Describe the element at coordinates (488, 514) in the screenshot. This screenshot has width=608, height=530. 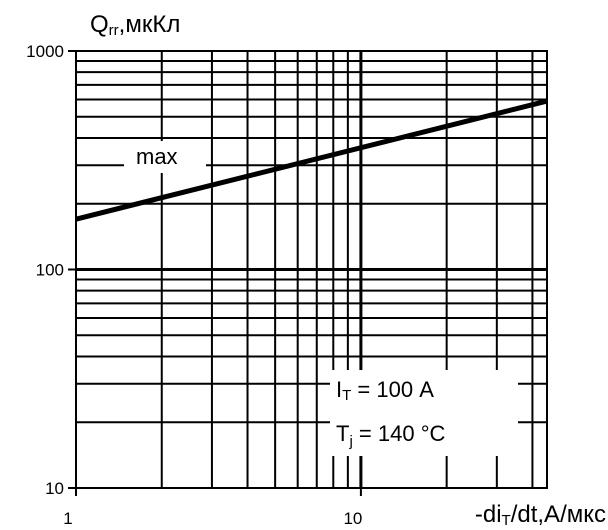
I see `x-axis-label-pre: -di` at that location.